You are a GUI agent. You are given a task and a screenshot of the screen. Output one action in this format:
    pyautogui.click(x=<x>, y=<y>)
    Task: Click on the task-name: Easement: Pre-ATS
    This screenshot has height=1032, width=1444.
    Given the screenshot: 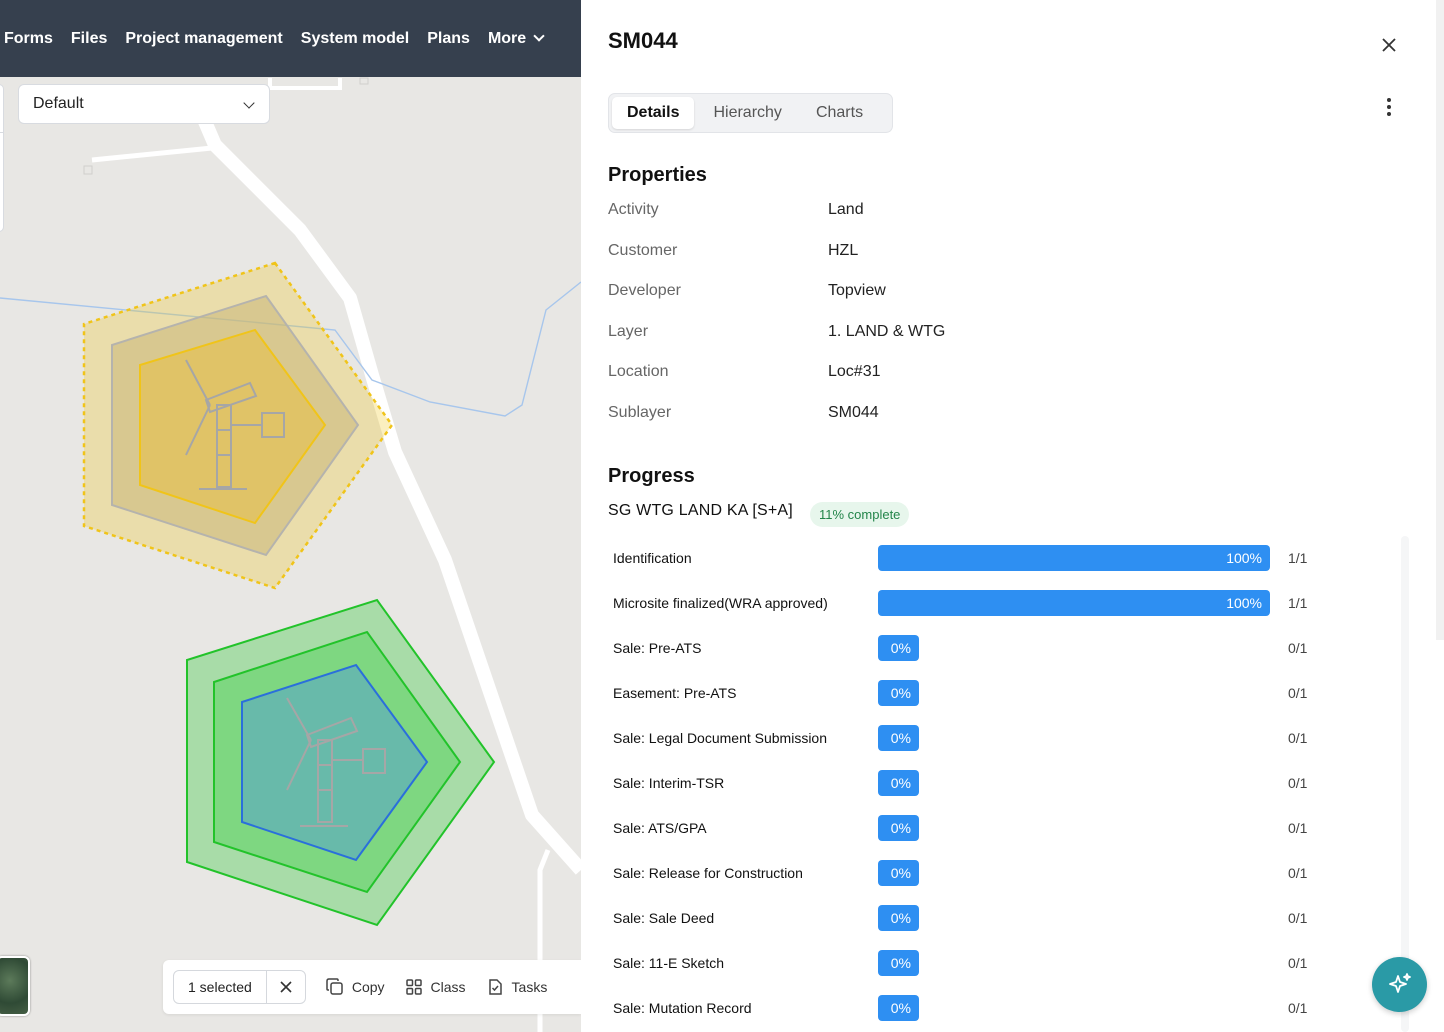 What is the action you would take?
    pyautogui.click(x=675, y=693)
    